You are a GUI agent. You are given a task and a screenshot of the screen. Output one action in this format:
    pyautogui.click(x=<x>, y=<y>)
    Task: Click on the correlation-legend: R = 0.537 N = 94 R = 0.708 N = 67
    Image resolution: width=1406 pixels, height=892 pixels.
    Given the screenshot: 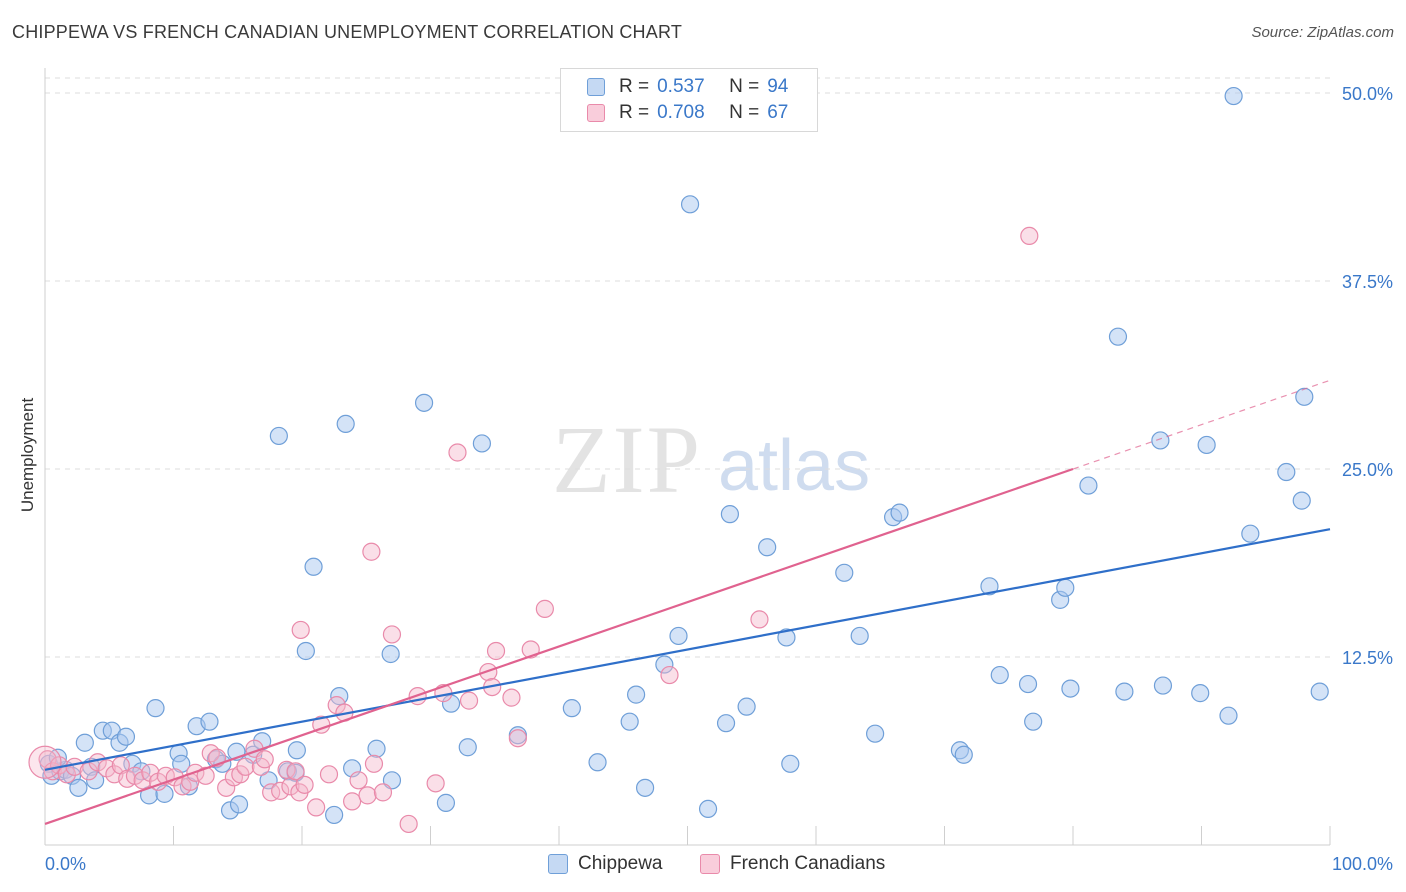 What is the action you would take?
    pyautogui.click(x=689, y=100)
    